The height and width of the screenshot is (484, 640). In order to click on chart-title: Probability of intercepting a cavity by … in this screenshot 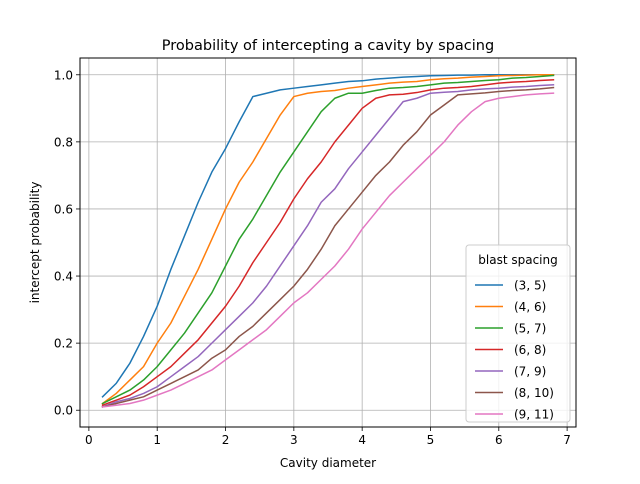, I will do `click(328, 46)`.